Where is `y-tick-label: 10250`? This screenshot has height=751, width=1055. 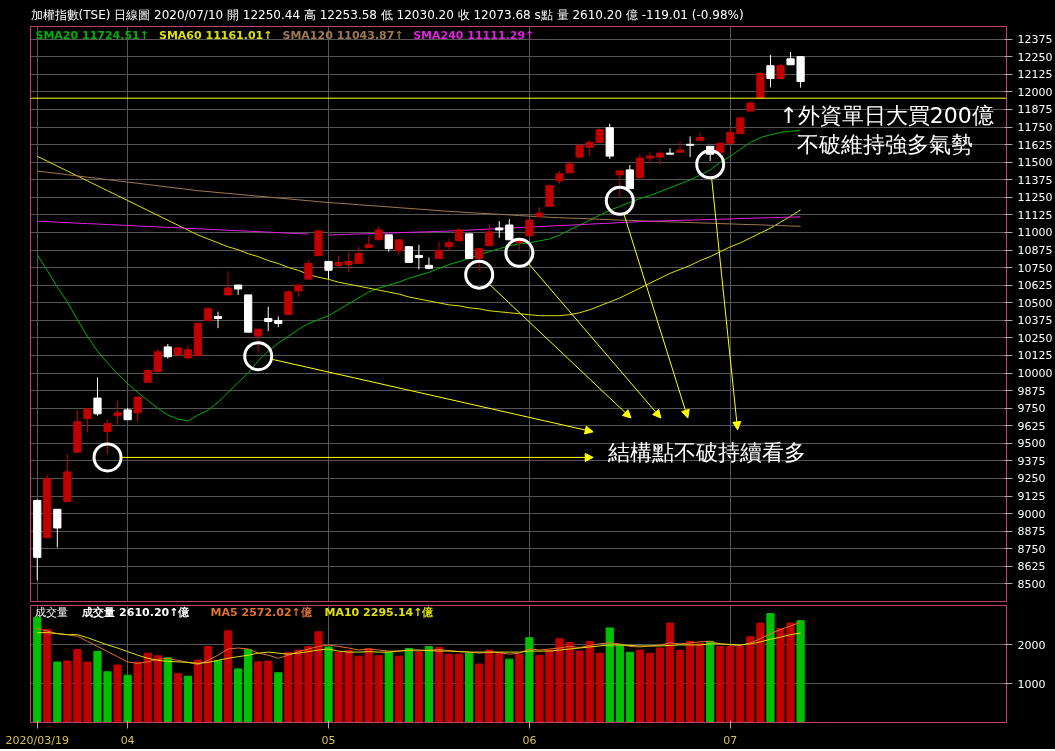 y-tick-label: 10250 is located at coordinates (1035, 338).